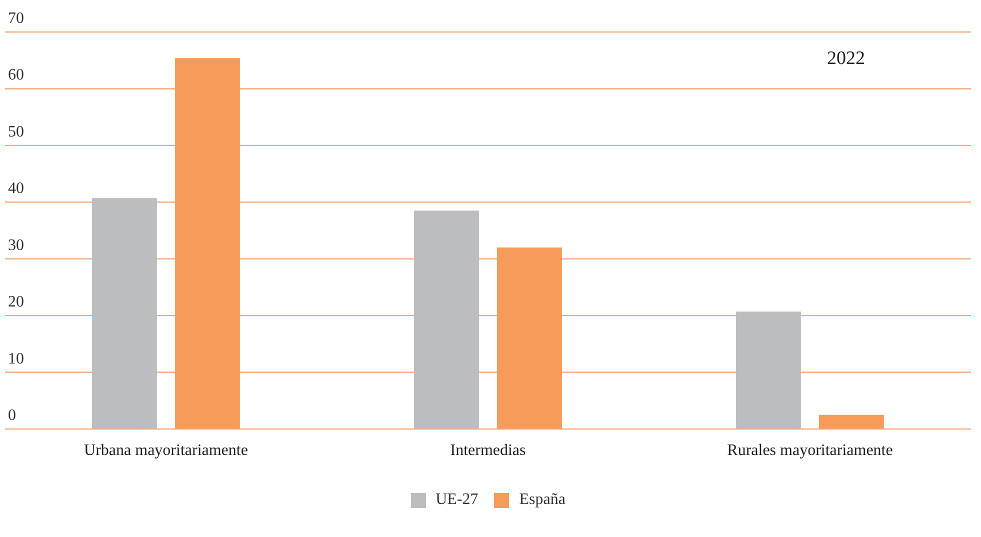  I want to click on legend-label: España, so click(542, 500).